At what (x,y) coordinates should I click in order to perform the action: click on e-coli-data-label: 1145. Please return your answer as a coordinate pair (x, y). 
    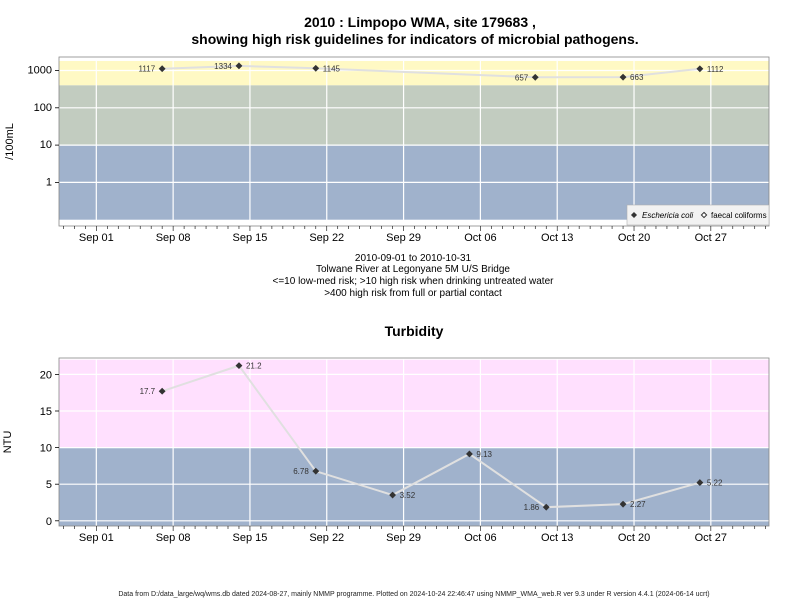
    Looking at the image, I should click on (332, 68).